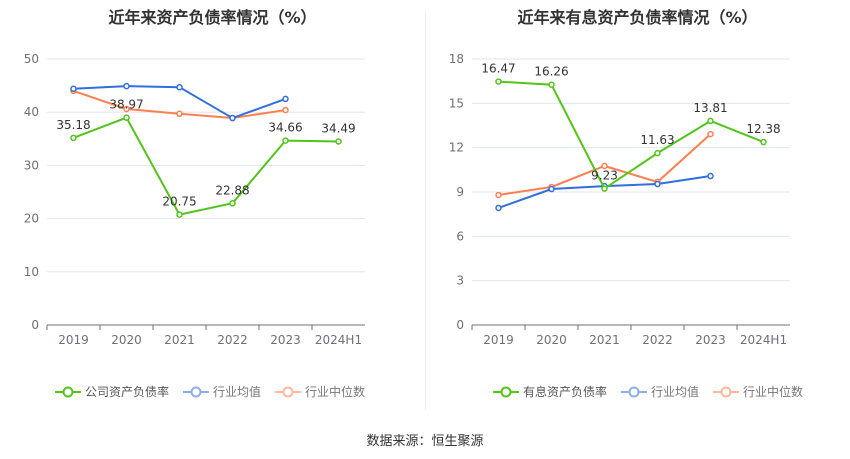 This screenshot has width=850, height=459. What do you see at coordinates (460, 192) in the screenshot?
I see `y-tick-label: 9` at bounding box center [460, 192].